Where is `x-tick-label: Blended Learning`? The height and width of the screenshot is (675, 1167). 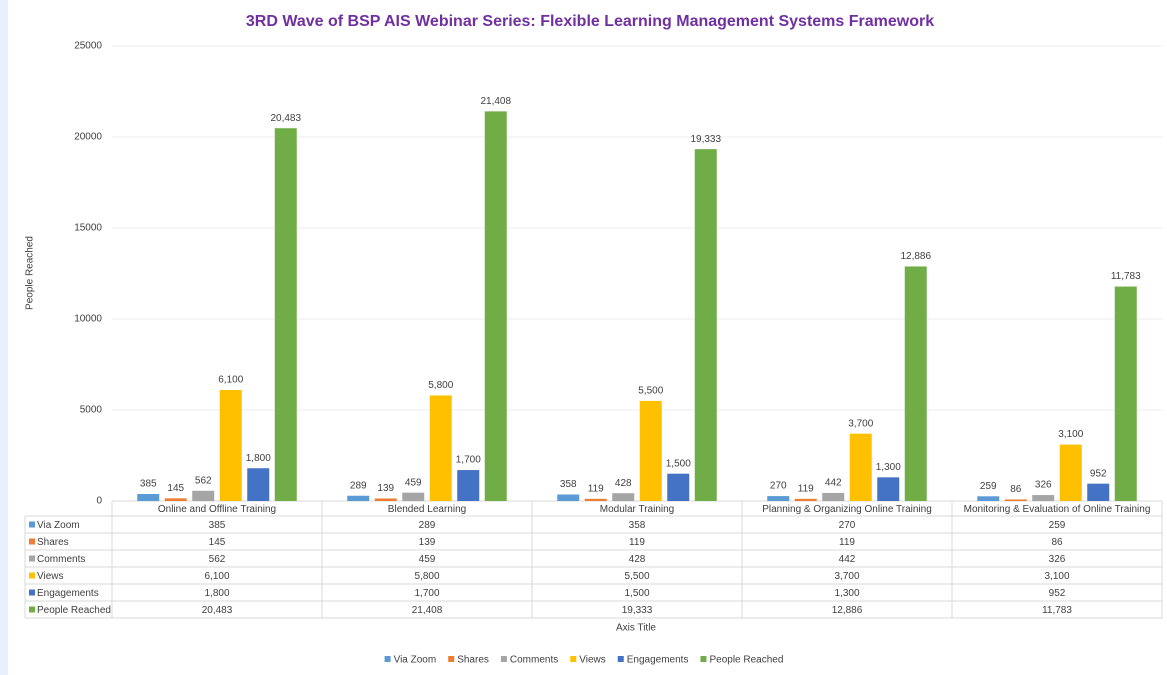
x-tick-label: Blended Learning is located at coordinates (427, 509).